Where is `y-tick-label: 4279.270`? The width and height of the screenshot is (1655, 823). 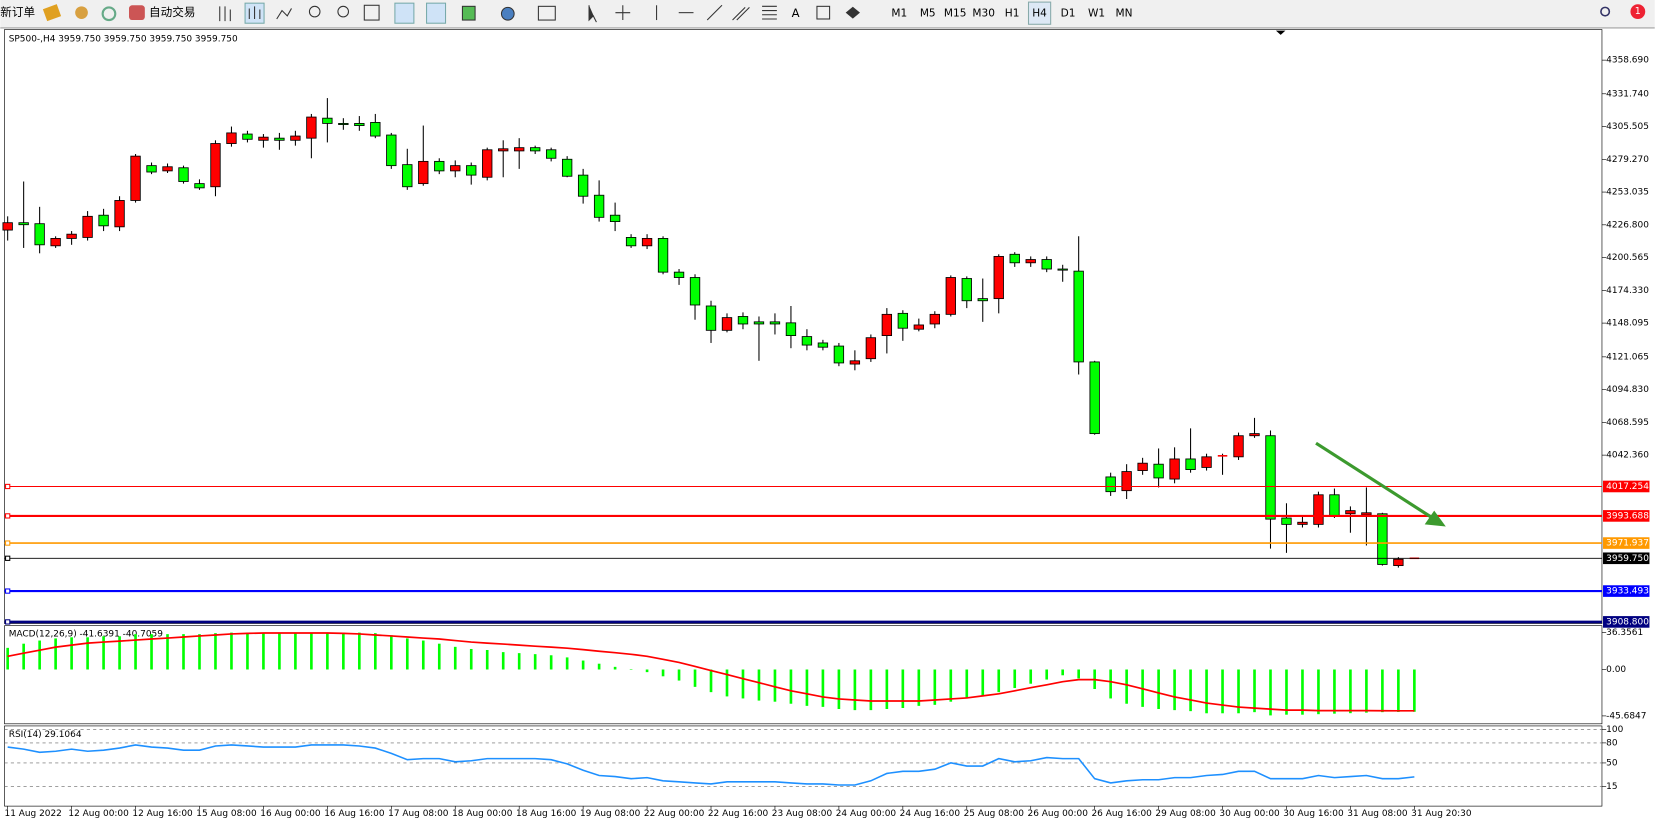
y-tick-label: 4279.270 is located at coordinates (1627, 160).